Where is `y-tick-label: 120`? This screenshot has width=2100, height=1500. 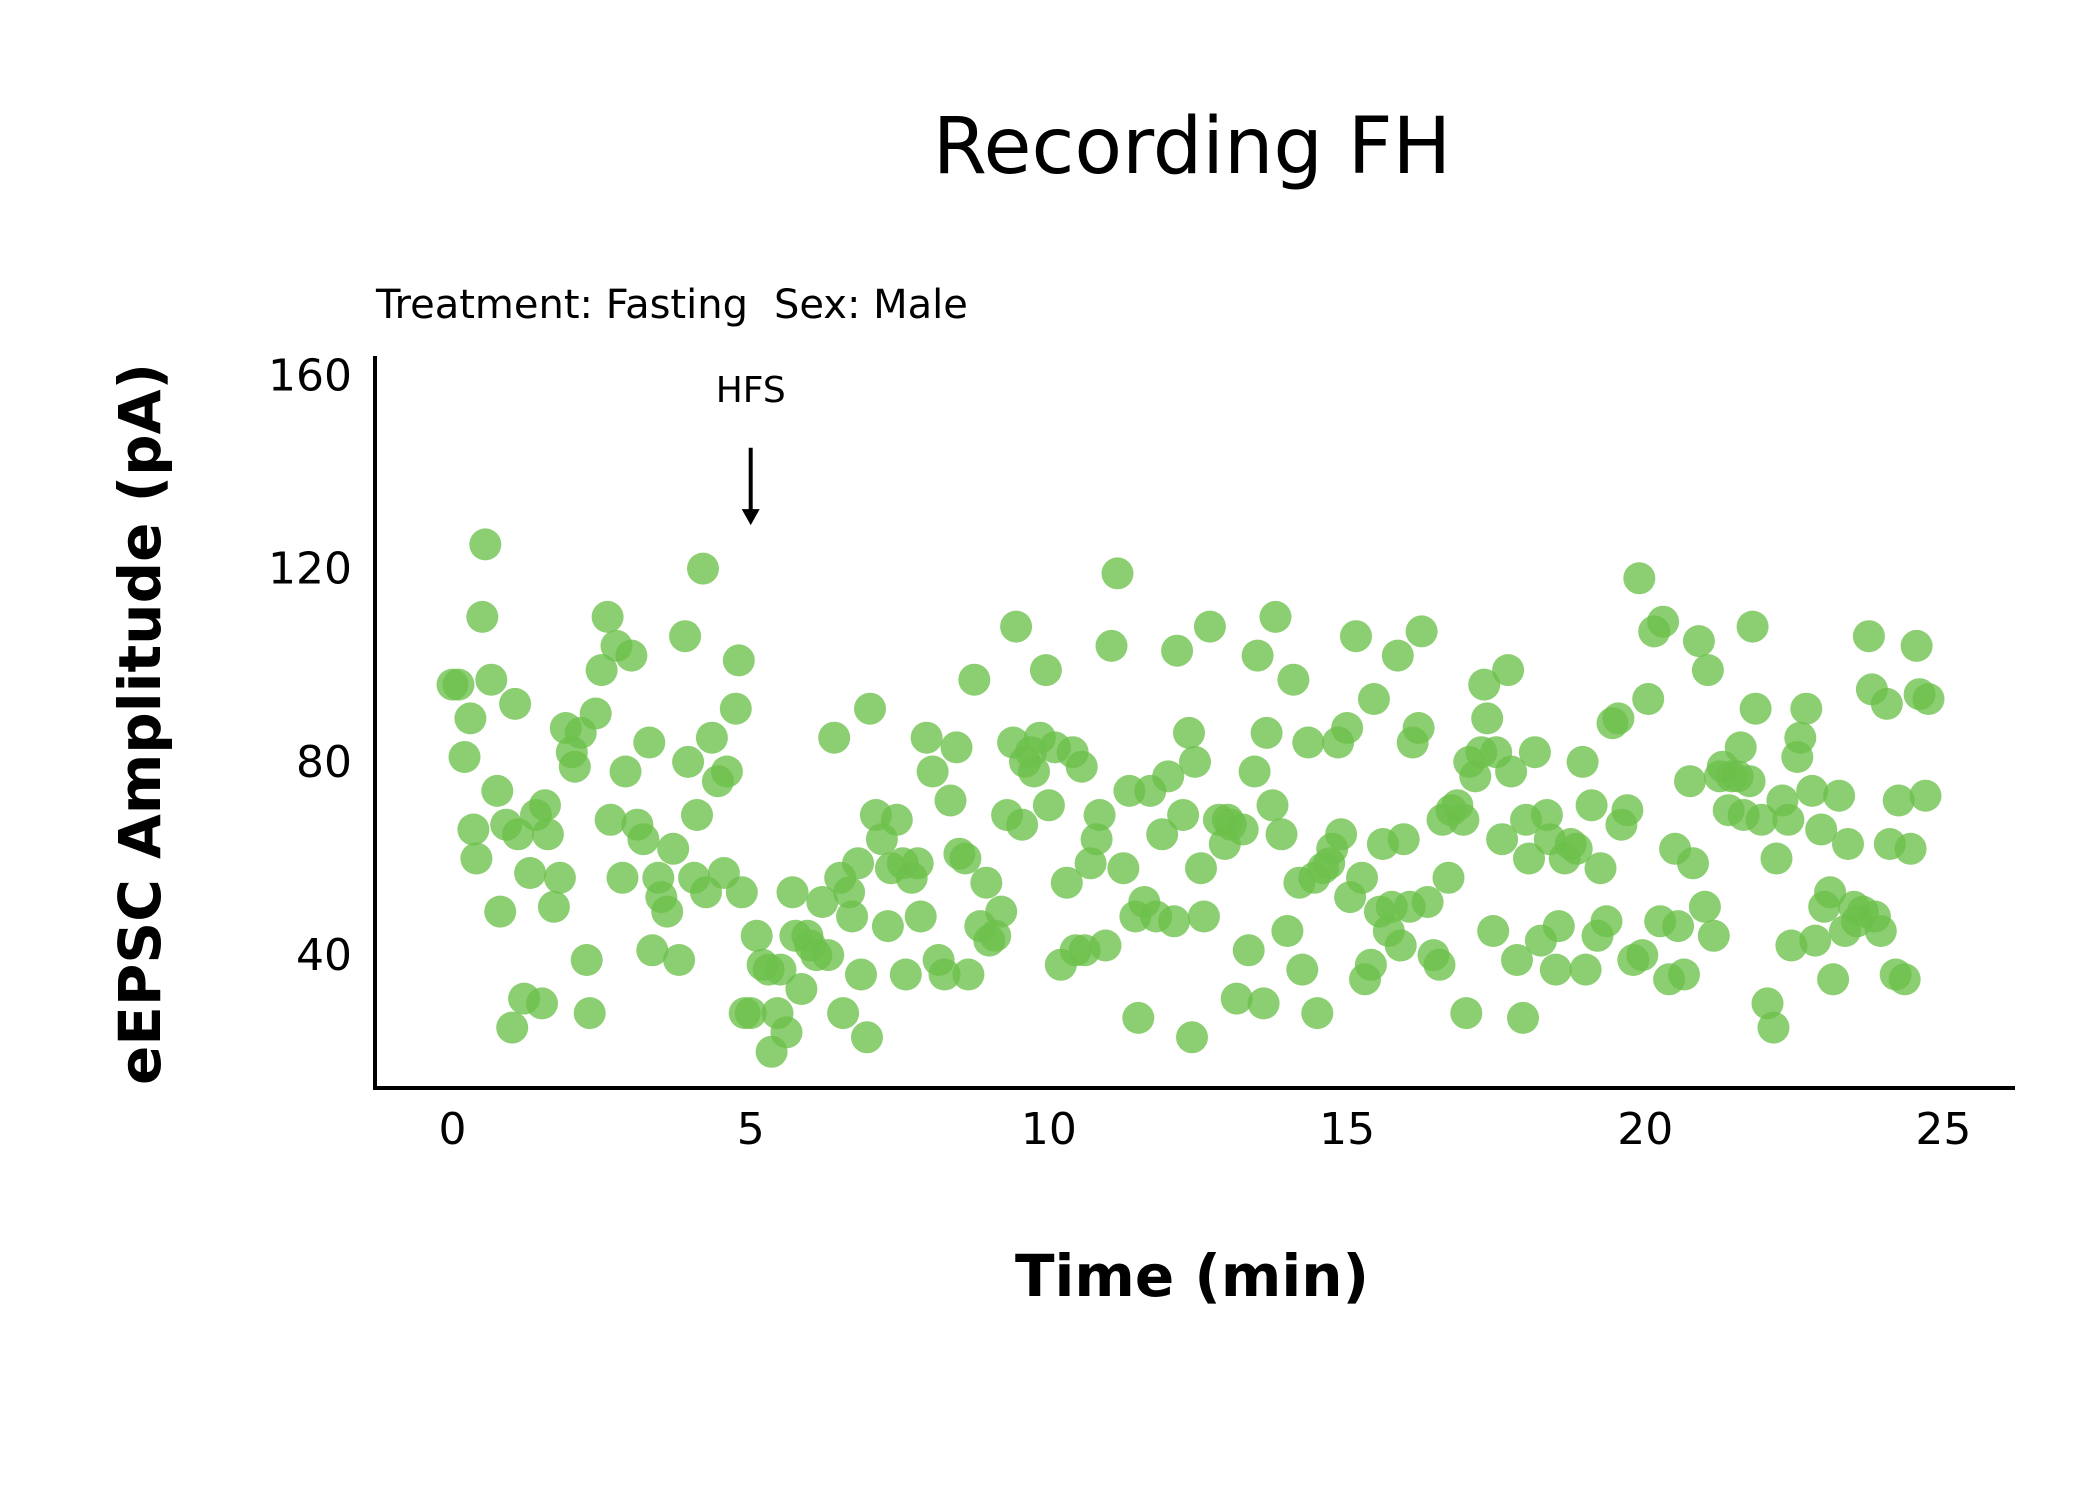
y-tick-label: 120 is located at coordinates (310, 569).